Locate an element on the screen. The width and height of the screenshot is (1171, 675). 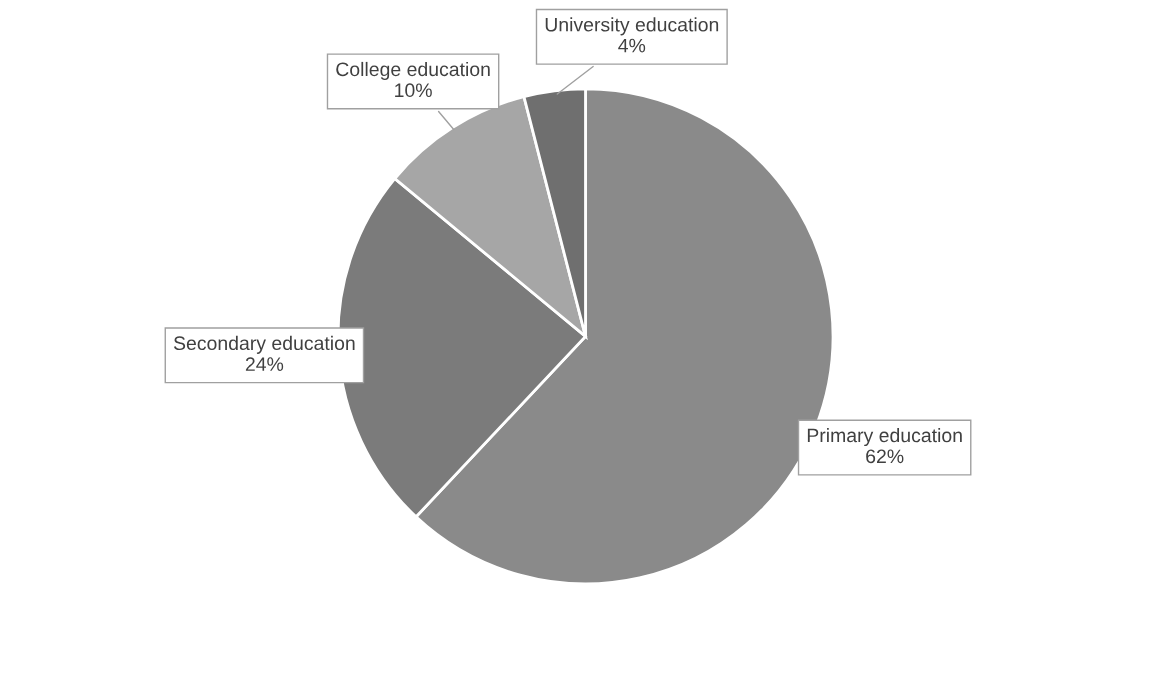
data-label: 24% is located at coordinates (264, 364).